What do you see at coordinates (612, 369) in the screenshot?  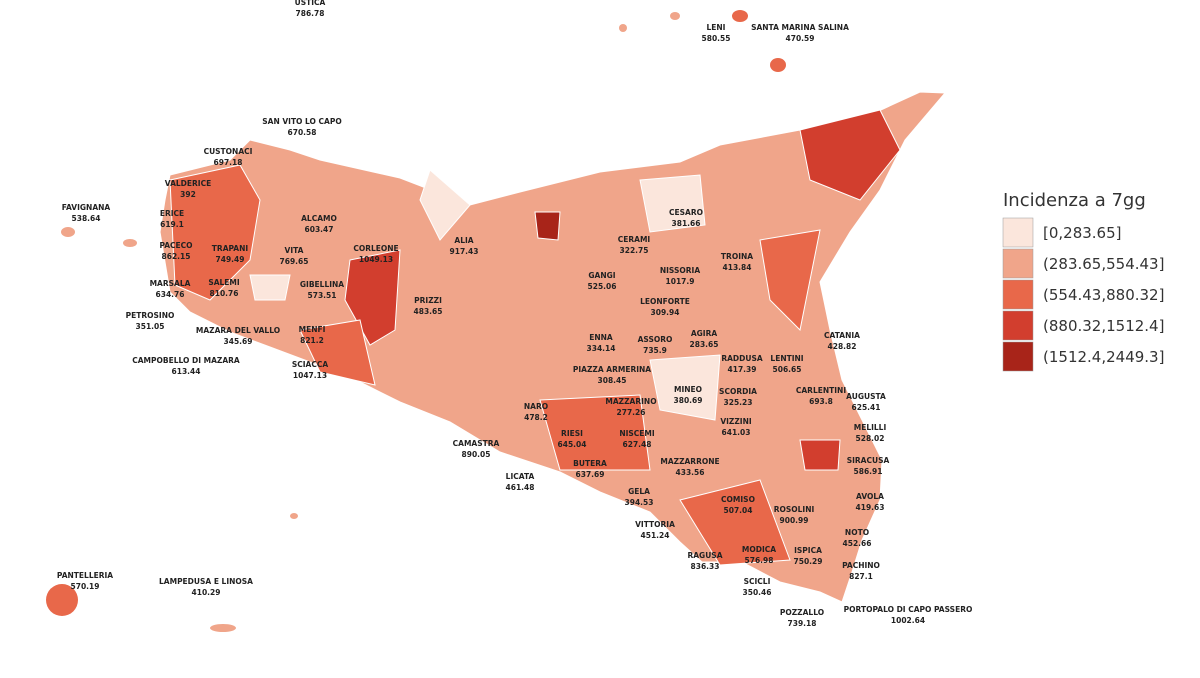 I see `place-name: PIAZZA ARMERINA` at bounding box center [612, 369].